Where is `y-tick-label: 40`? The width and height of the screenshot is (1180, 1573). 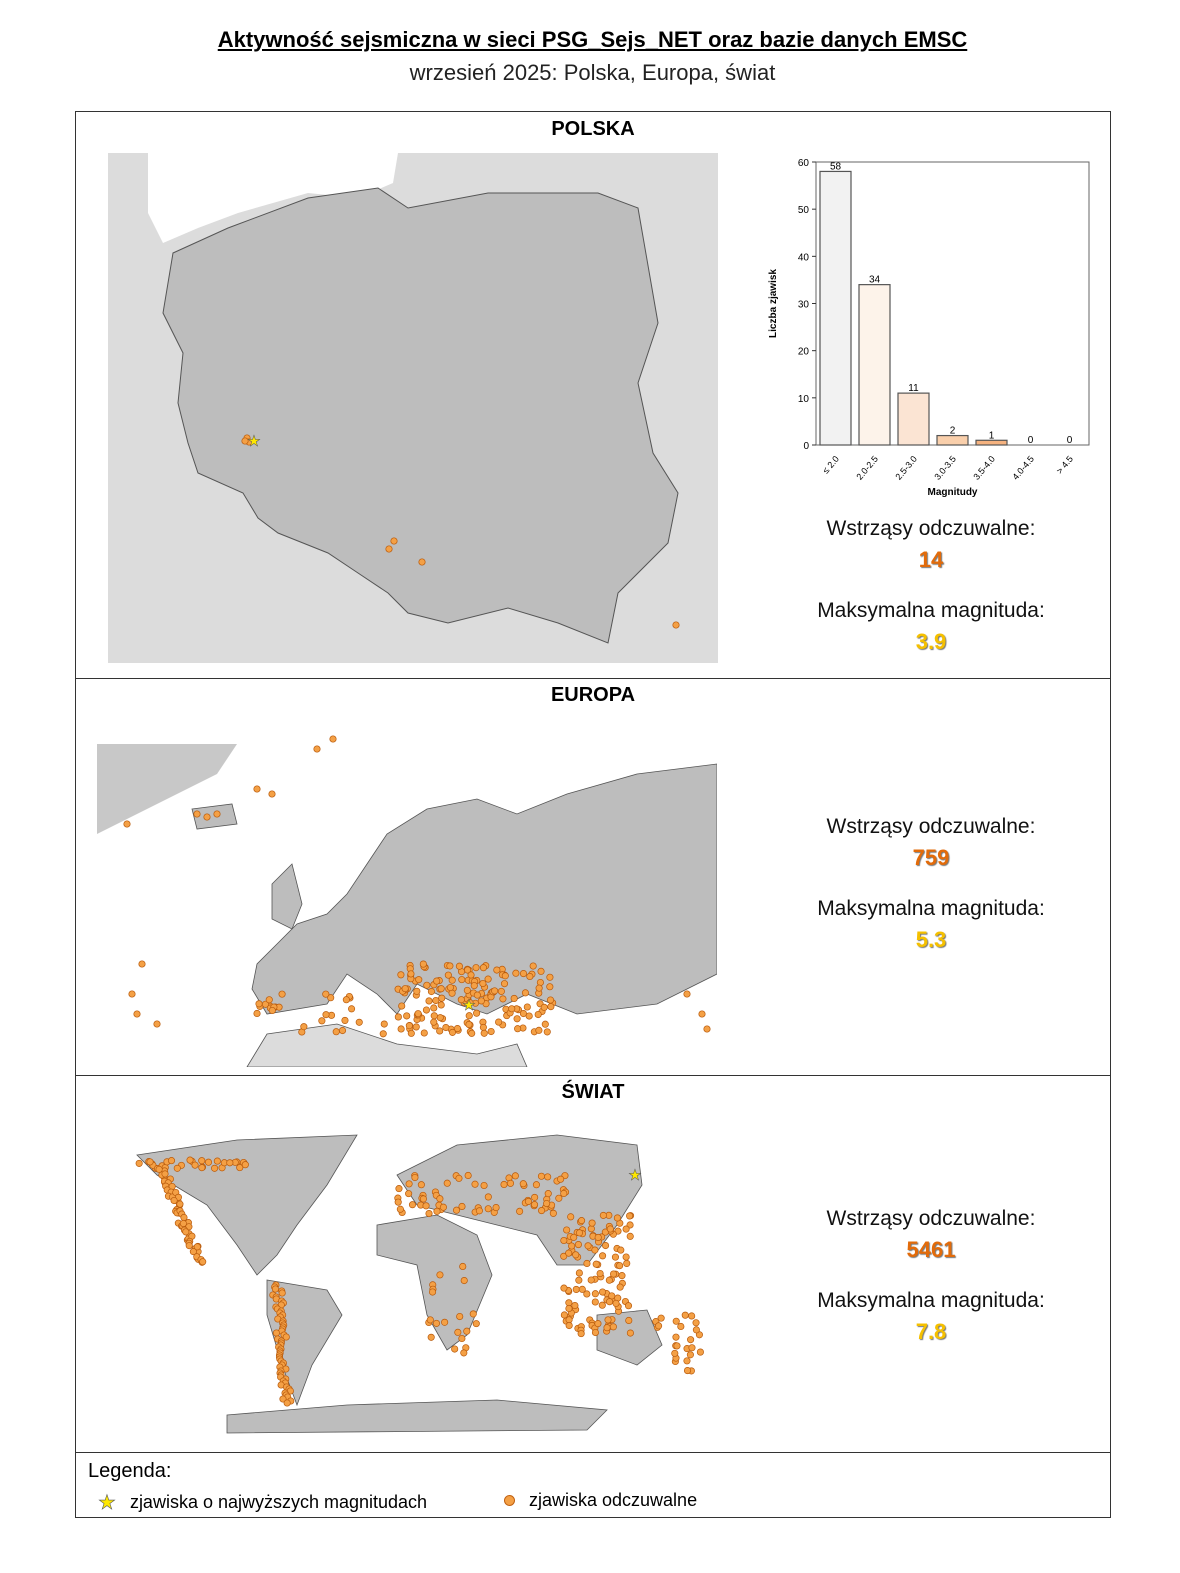
y-tick-label: 40 is located at coordinates (804, 257).